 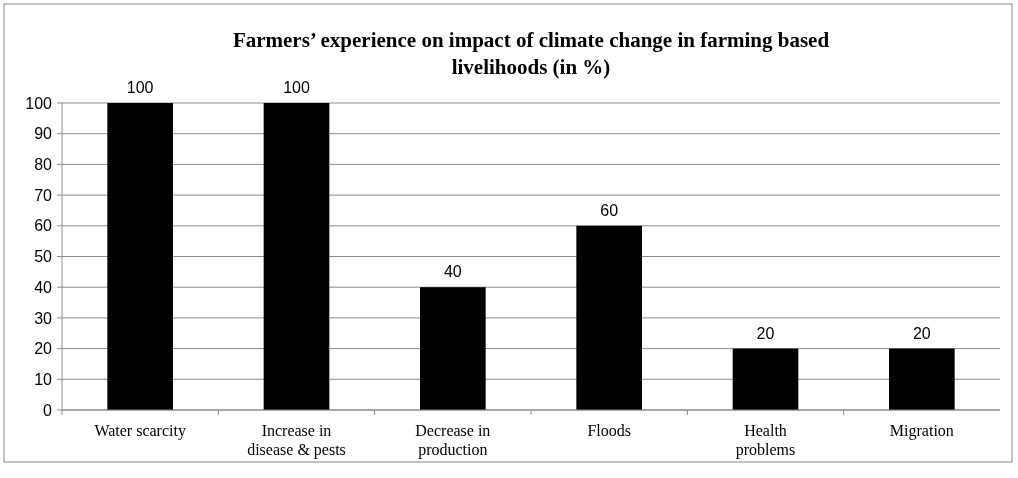 What do you see at coordinates (296, 440) in the screenshot?
I see `x-tick-label: Increase in disease & pests` at bounding box center [296, 440].